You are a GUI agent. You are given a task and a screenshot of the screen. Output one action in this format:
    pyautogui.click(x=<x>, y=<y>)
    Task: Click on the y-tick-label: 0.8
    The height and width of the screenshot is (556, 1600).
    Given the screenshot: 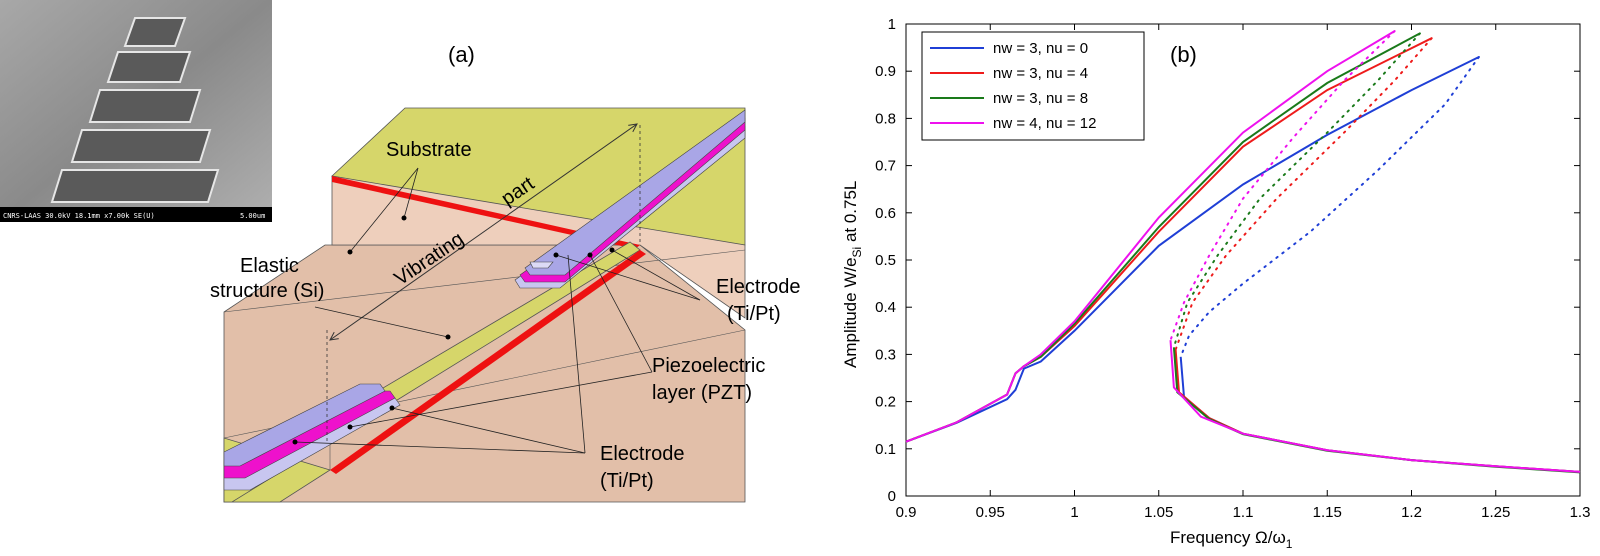 What is the action you would take?
    pyautogui.click(x=885, y=118)
    